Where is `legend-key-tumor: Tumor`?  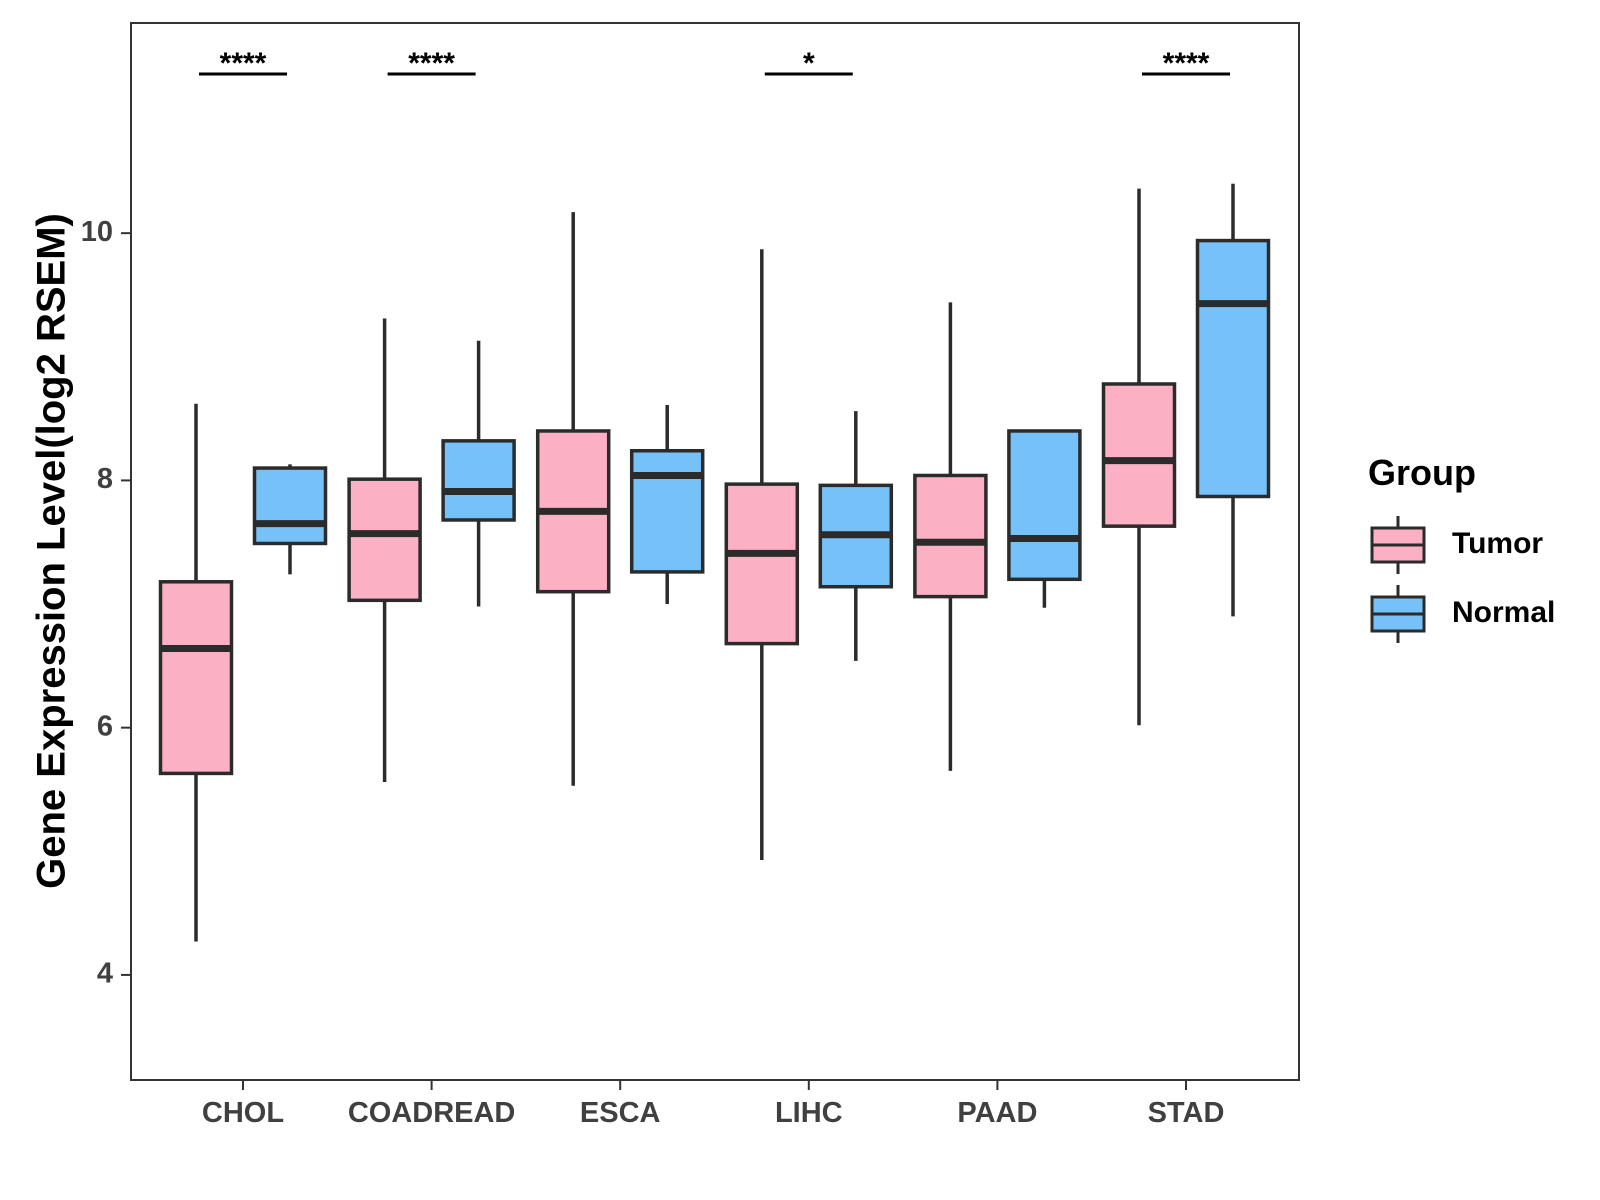
legend-key-tumor: Tumor is located at coordinates (1456, 545).